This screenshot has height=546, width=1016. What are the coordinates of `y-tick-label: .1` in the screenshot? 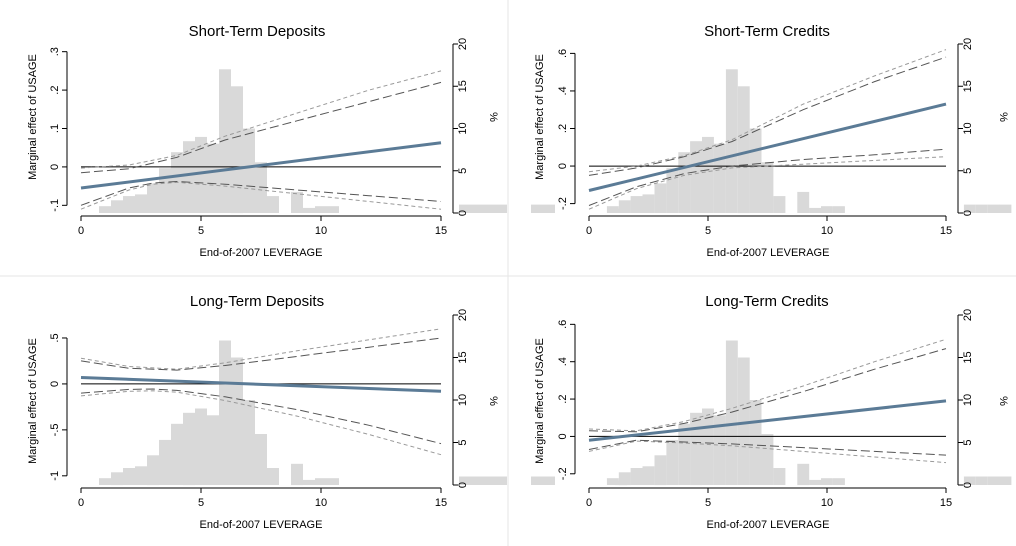 It's located at (55, 128).